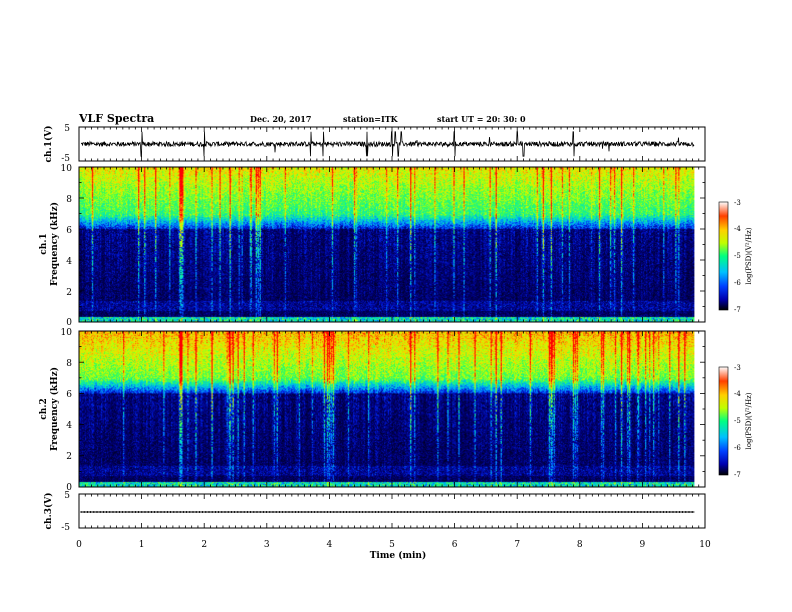 Image resolution: width=792 pixels, height=612 pixels. What do you see at coordinates (48, 144) in the screenshot?
I see `ch1-waveform-ylabel: ch.1(V)` at bounding box center [48, 144].